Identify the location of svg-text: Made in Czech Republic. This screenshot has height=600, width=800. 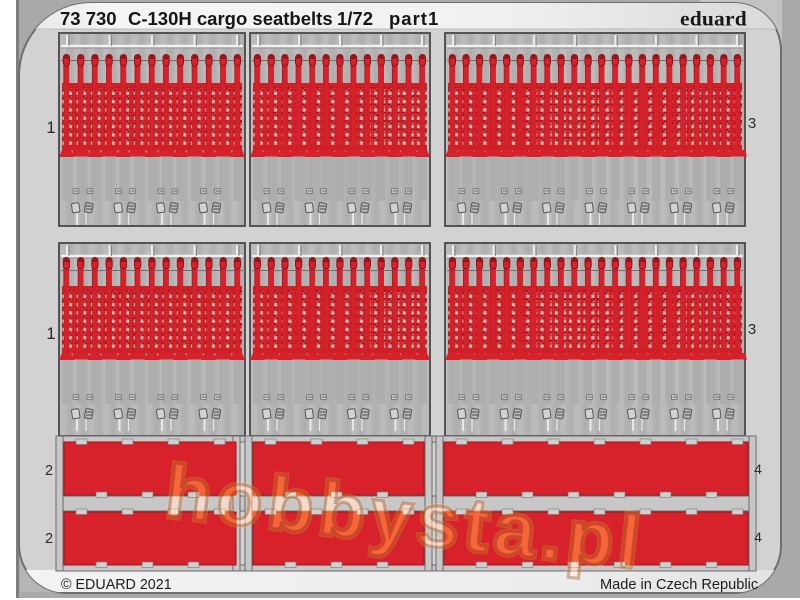
(679, 585).